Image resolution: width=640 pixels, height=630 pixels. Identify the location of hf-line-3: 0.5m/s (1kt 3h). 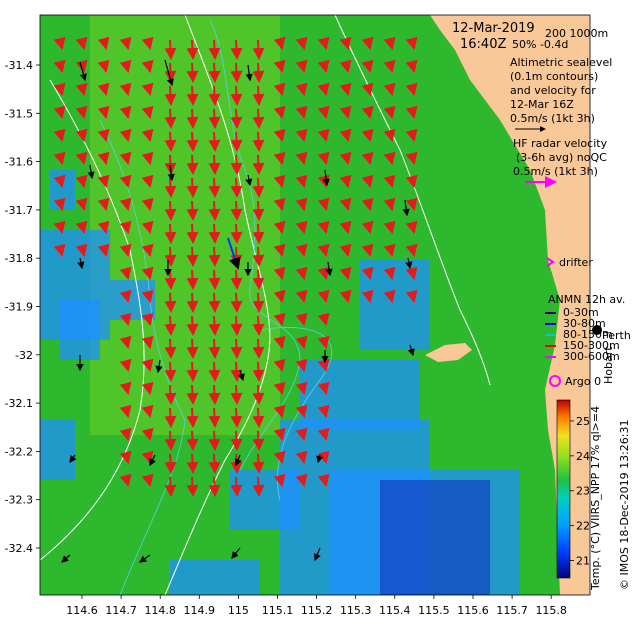
(555, 171).